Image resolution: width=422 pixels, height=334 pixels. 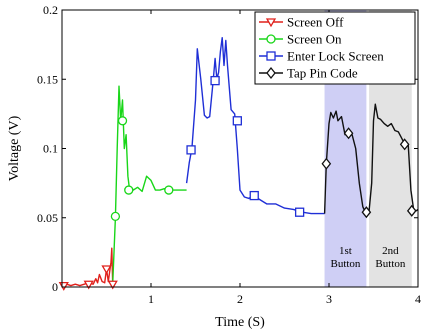 What do you see at coordinates (314, 39) in the screenshot?
I see `legend-label-screen-on: Screen On` at bounding box center [314, 39].